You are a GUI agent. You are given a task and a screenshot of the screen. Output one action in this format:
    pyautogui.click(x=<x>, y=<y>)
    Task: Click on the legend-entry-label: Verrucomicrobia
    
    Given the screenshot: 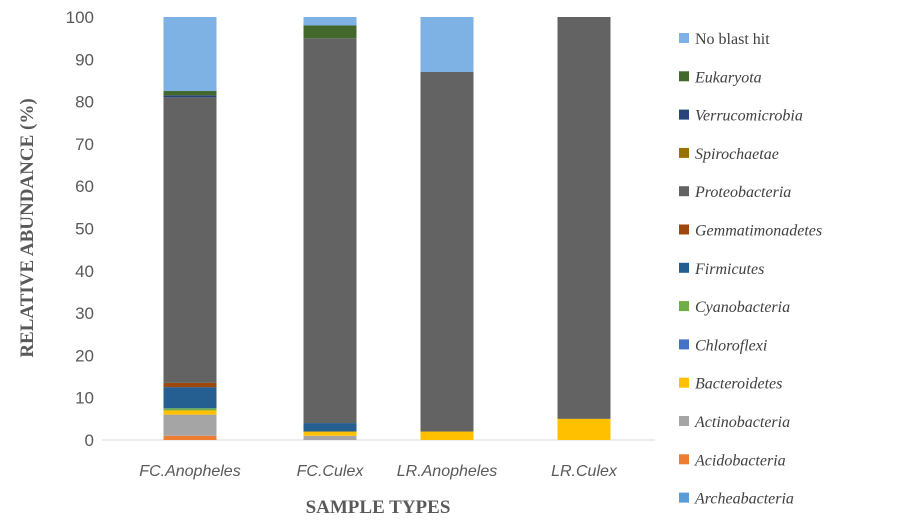 What is the action you would take?
    pyautogui.click(x=749, y=116)
    